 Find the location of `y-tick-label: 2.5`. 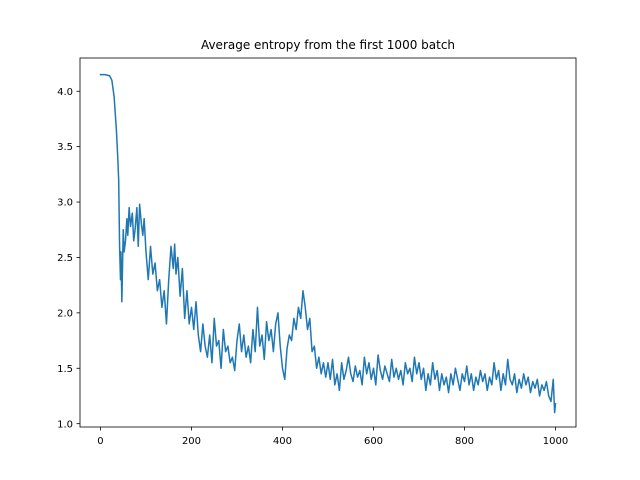

y-tick-label: 2.5 is located at coordinates (65, 258).